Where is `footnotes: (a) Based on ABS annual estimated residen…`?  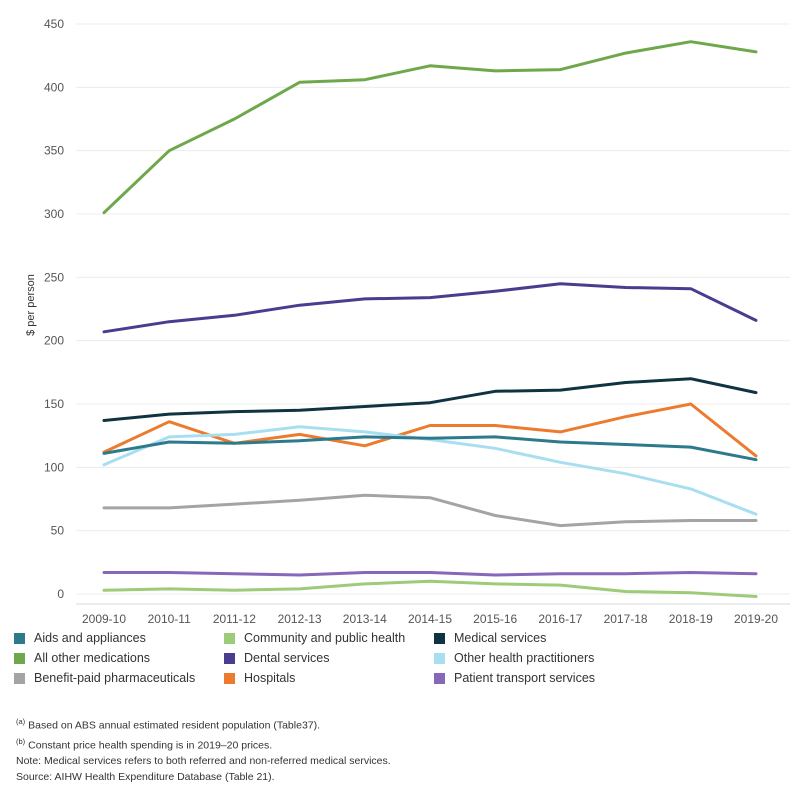 footnotes: (a) Based on ABS annual estimated residen… is located at coordinates (203, 749).